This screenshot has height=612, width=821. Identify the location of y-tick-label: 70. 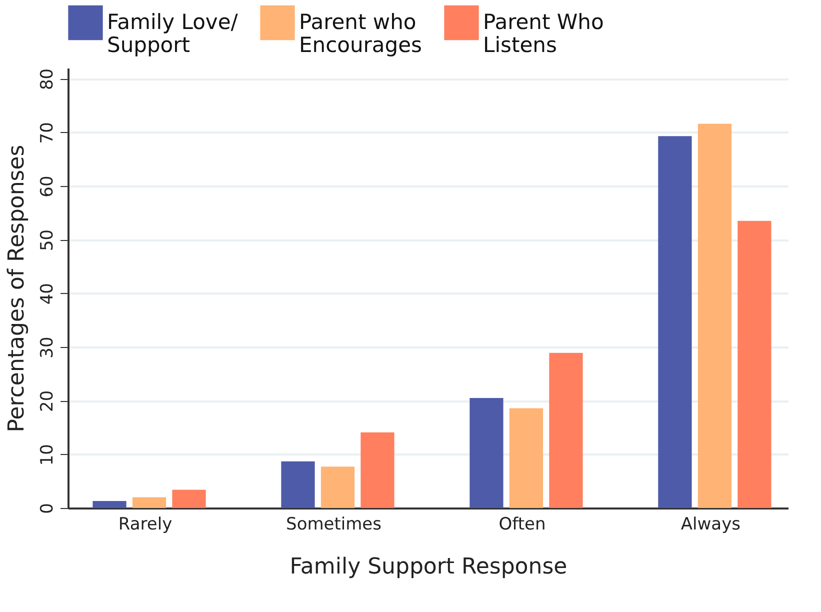
(48, 133).